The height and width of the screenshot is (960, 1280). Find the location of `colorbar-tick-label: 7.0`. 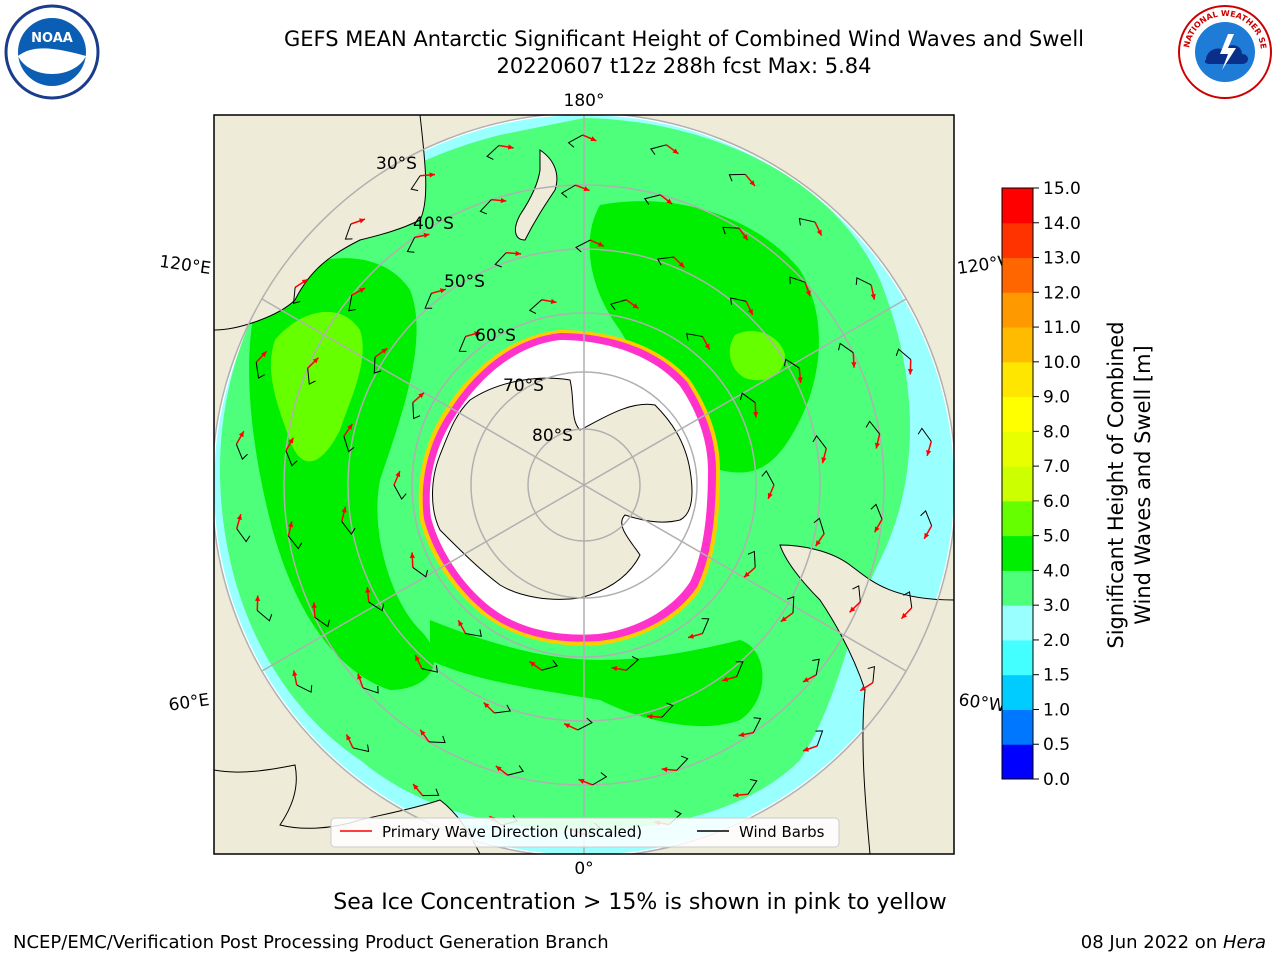

colorbar-tick-label: 7.0 is located at coordinates (1056, 467).